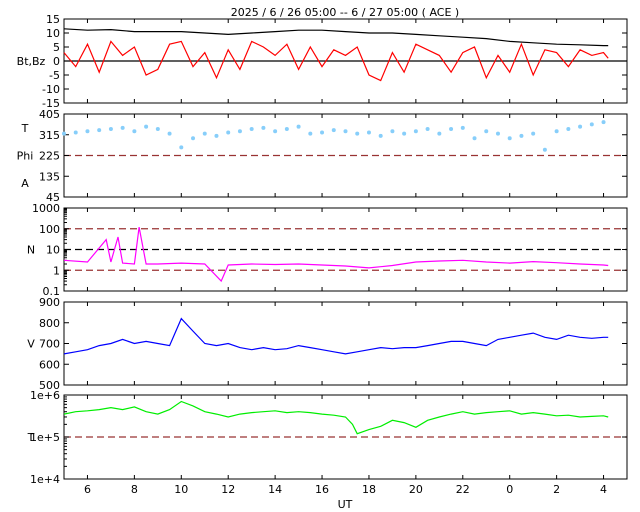 Image resolution: width=640 pixels, height=512 pixels. Describe the element at coordinates (49, 135) in the screenshot. I see `y-tick-label-phi-1: 315` at that location.